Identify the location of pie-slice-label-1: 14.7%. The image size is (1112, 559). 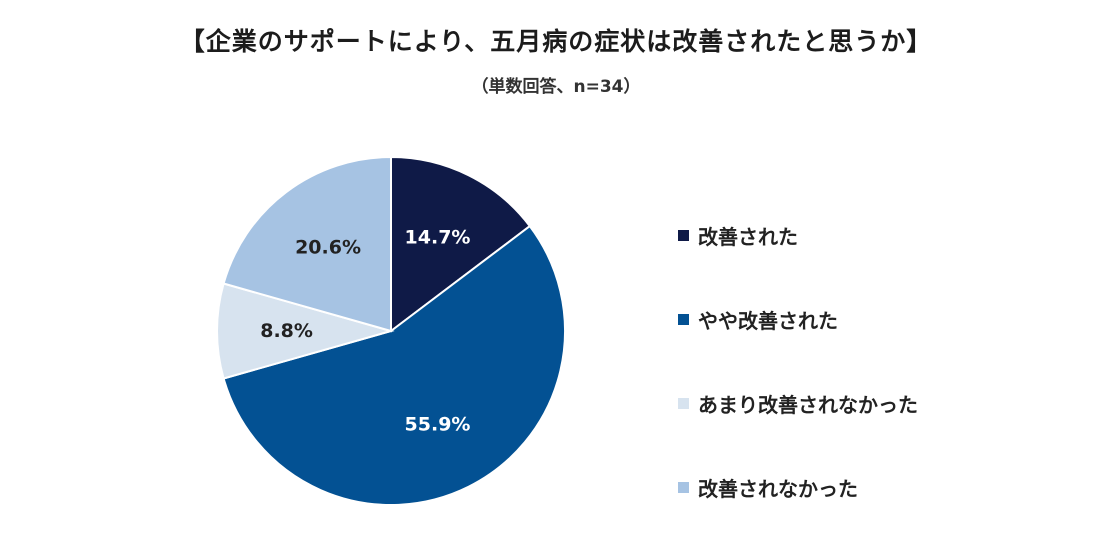
(438, 238).